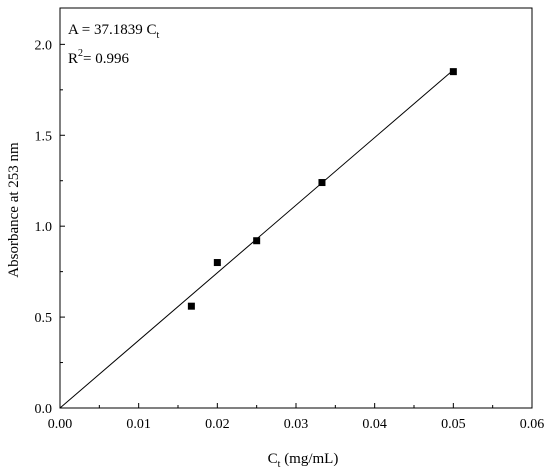  I want to click on x-tick-label: 0.03, so click(296, 424).